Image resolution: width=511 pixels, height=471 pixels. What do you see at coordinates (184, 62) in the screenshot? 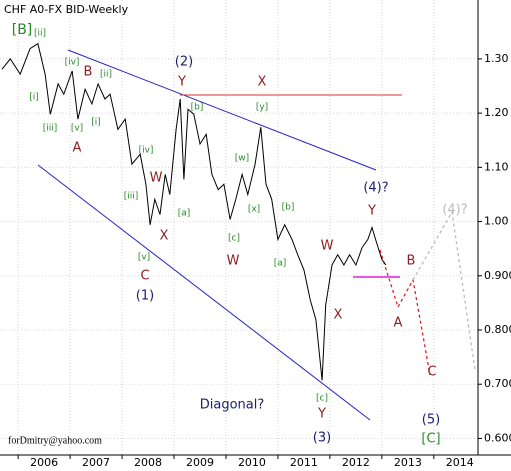
I see `wave-label: (2)` at bounding box center [184, 62].